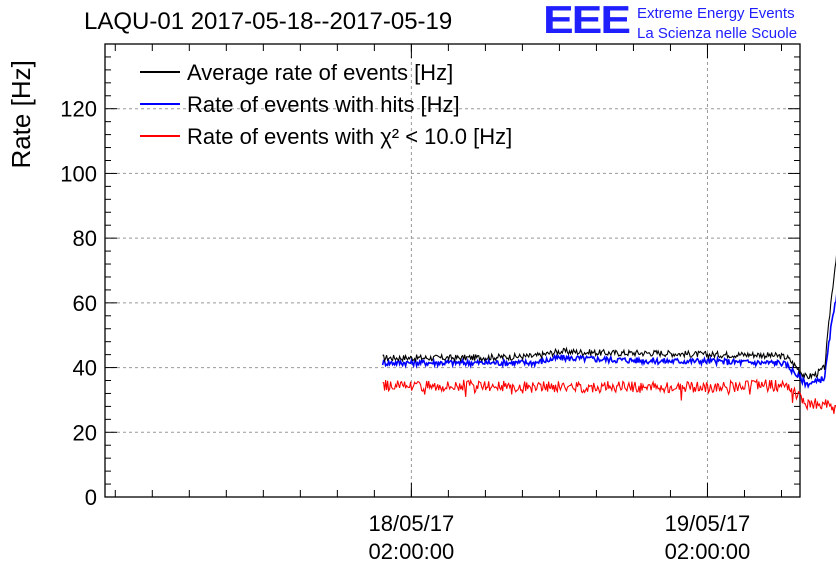  I want to click on logo-line-2: La Scienza nelle Scuole, so click(717, 33).